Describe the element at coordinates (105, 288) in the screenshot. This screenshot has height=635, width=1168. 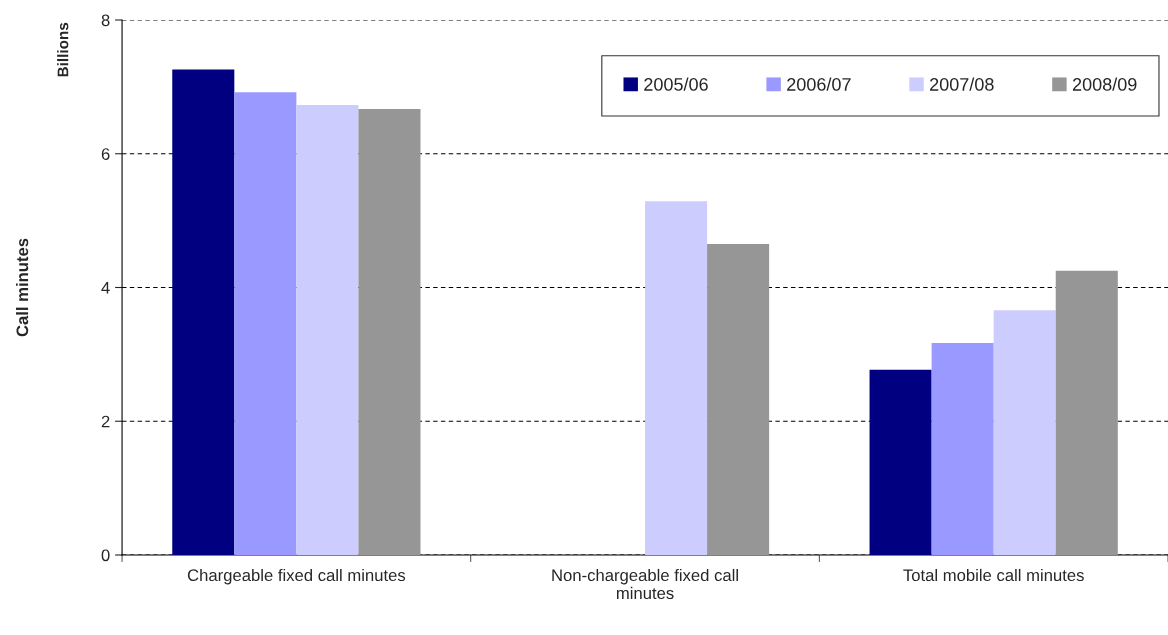
I see `y-tick-label: 4` at that location.